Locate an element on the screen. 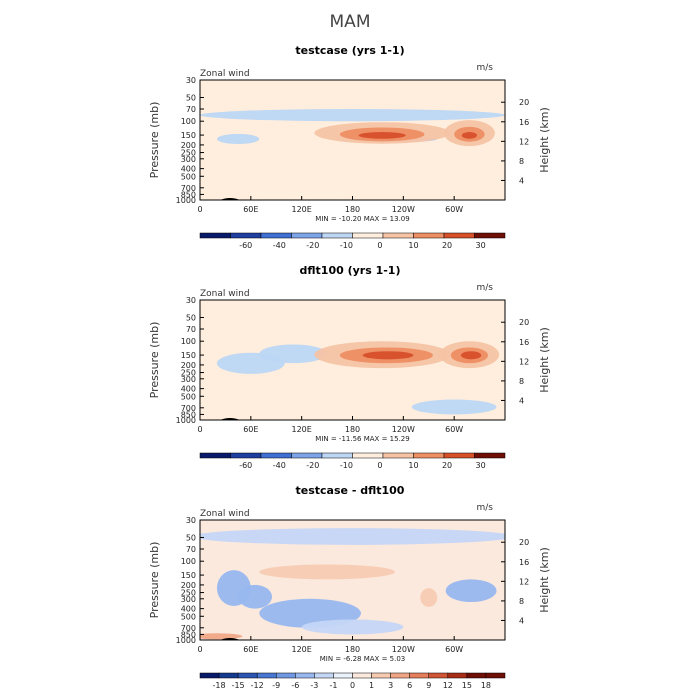 The width and height of the screenshot is (700, 700). panel-2-ptick-label-8: 400 is located at coordinates (188, 389).